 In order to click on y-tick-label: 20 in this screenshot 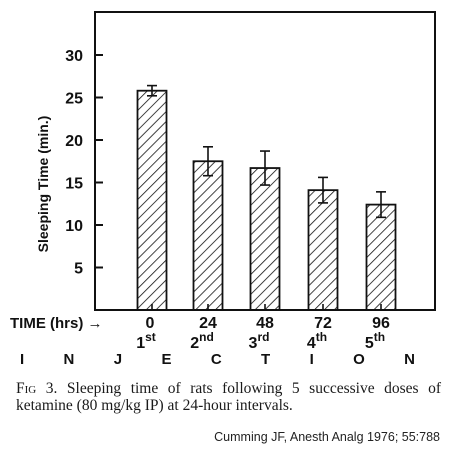, I will do `click(74, 141)`.